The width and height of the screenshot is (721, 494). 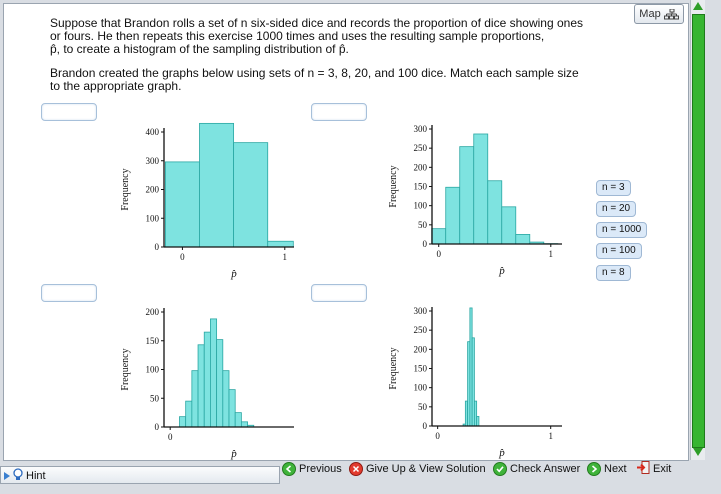 I want to click on back-arrow-icon, so click(x=289, y=469).